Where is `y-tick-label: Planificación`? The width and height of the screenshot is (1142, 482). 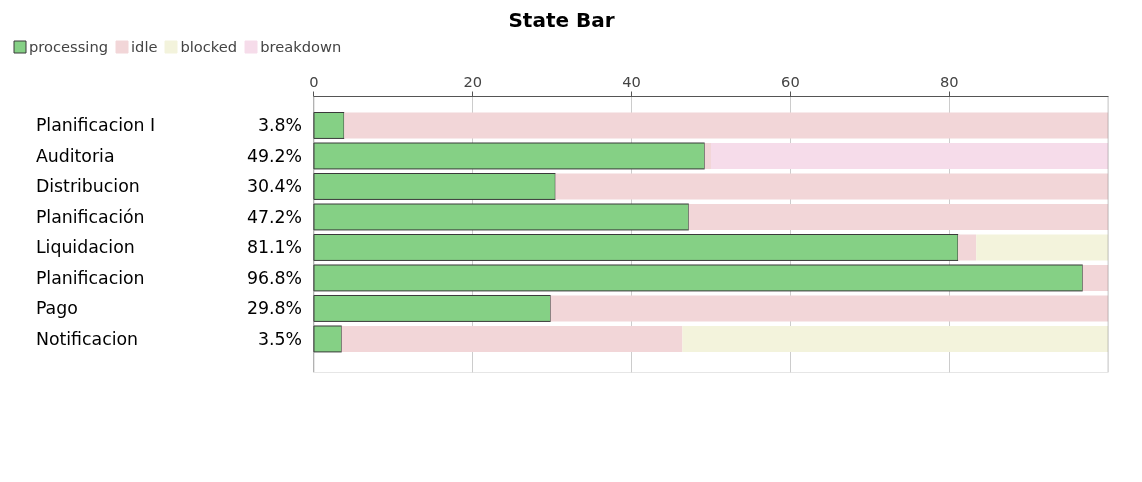
y-tick-label: Planificación is located at coordinates (90, 216).